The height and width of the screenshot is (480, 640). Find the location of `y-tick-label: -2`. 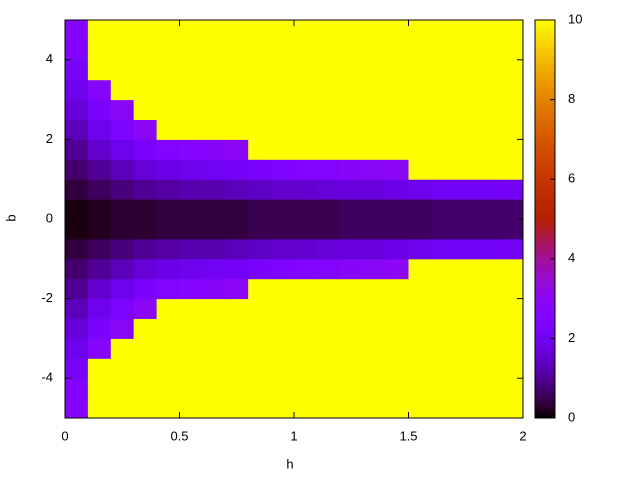

y-tick-label: -2 is located at coordinates (47, 297).